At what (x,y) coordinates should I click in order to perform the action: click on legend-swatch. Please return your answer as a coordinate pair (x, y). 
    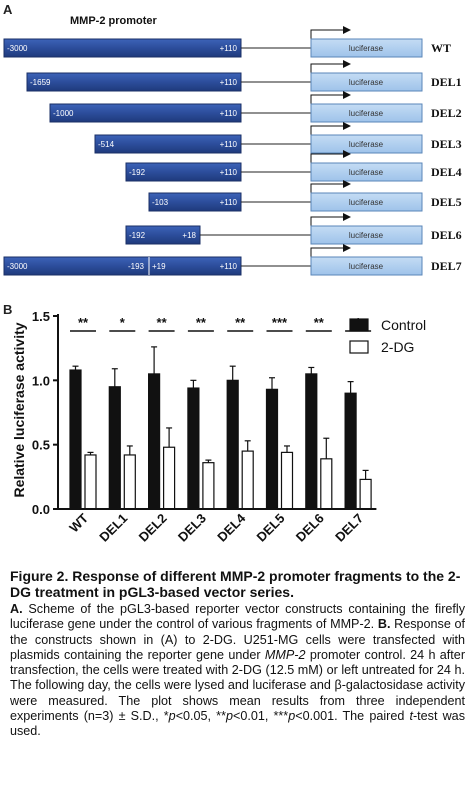
    Looking at the image, I should click on (359, 325).